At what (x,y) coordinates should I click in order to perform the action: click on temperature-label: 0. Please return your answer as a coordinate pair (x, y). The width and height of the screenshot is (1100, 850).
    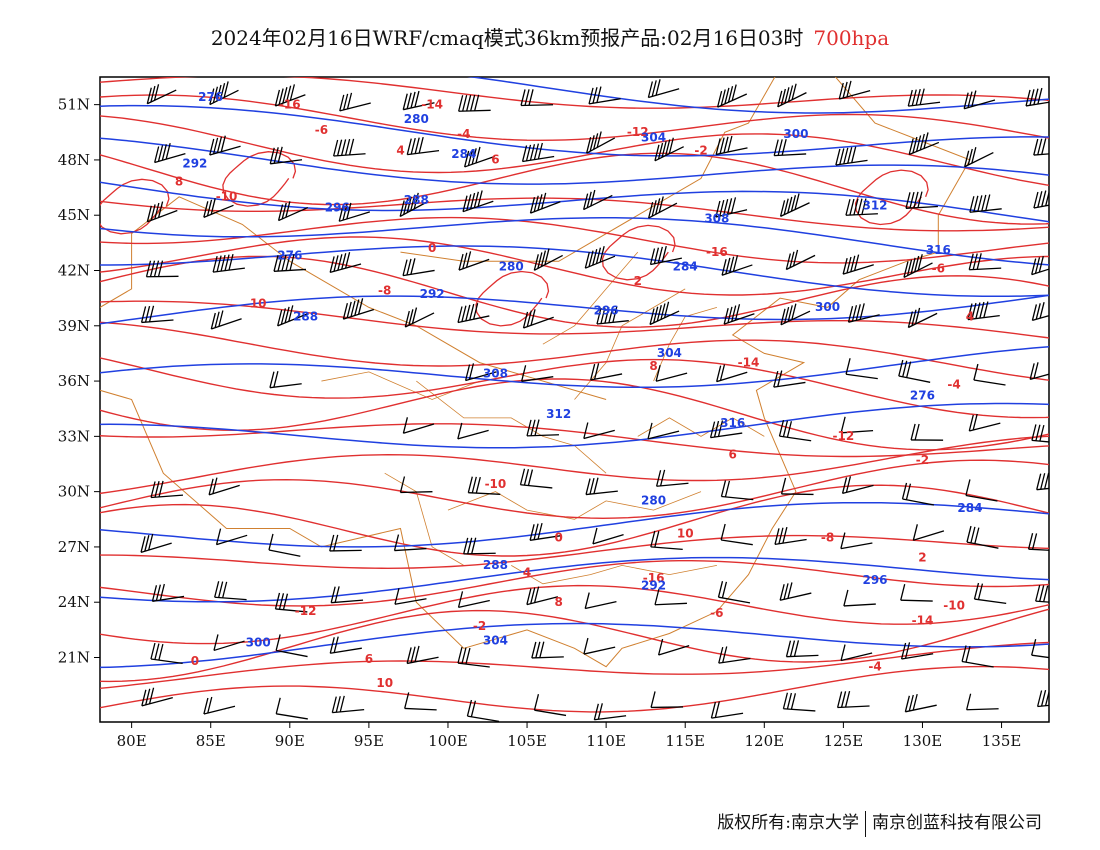
    Looking at the image, I should click on (195, 661).